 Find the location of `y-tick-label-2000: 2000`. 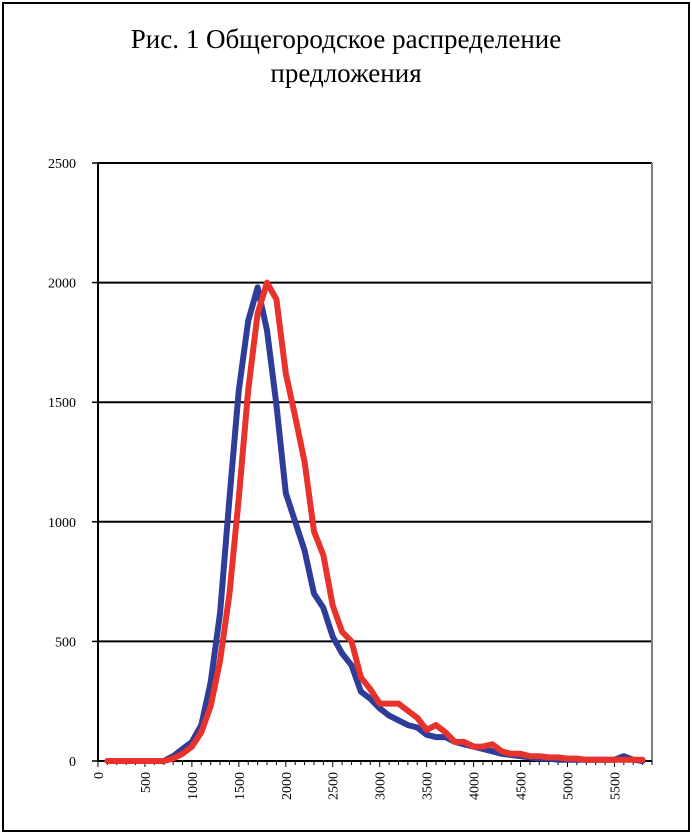

y-tick-label-2000: 2000 is located at coordinates (62, 284).